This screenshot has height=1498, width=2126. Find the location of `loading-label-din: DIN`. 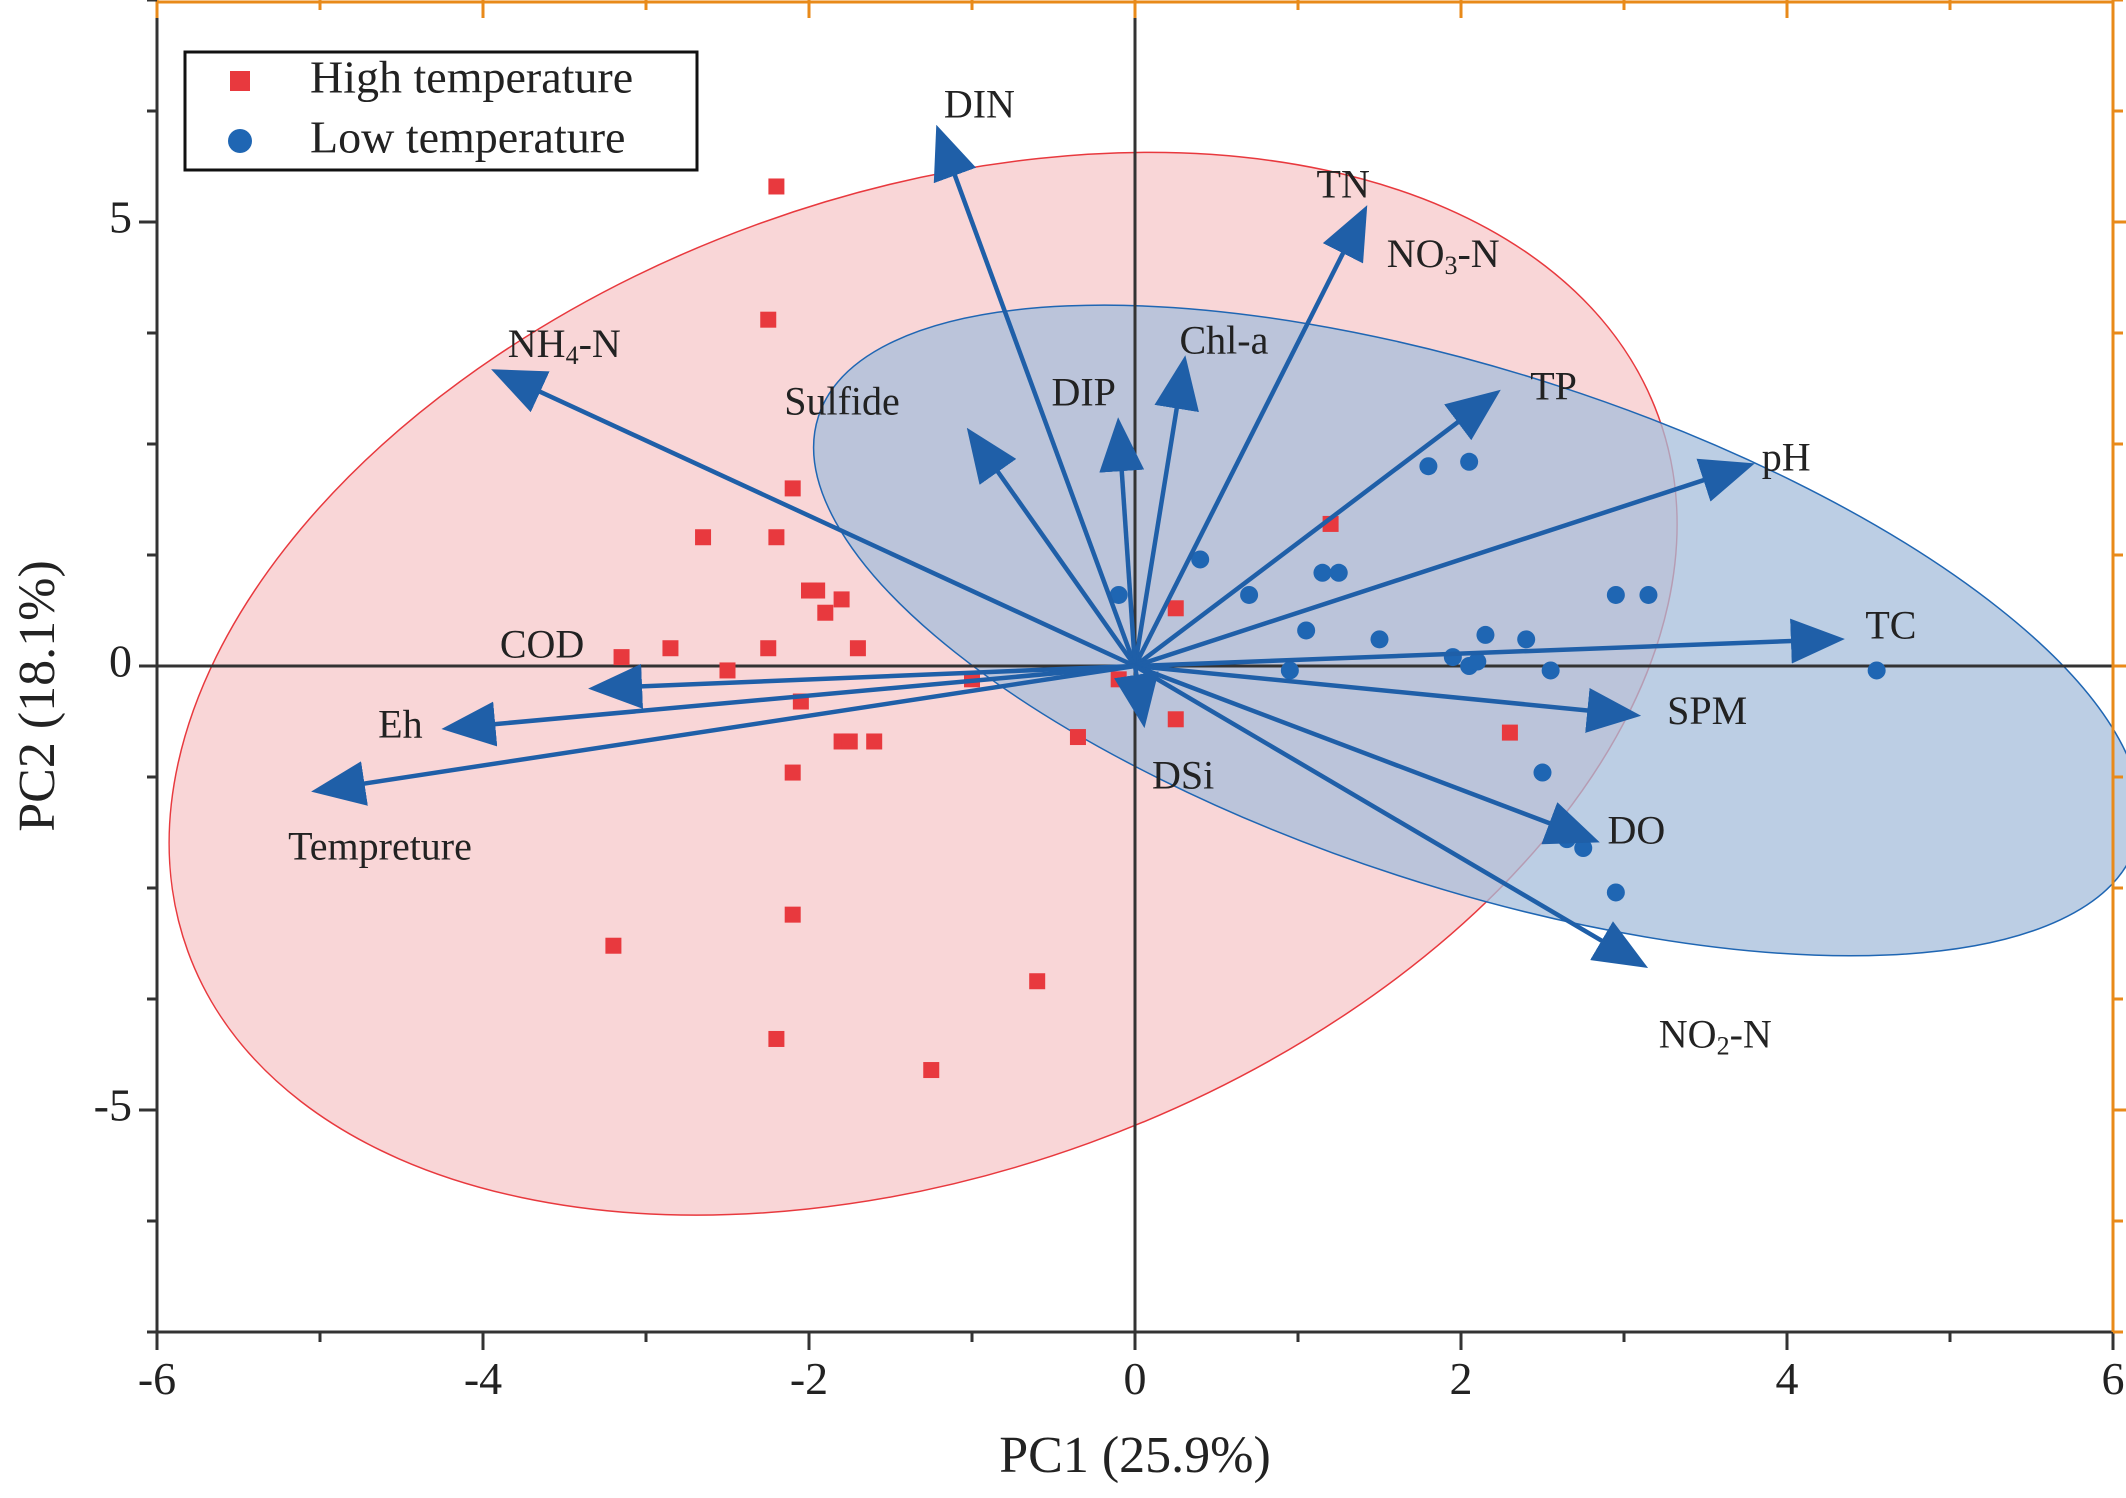

loading-label-din: DIN is located at coordinates (979, 103).